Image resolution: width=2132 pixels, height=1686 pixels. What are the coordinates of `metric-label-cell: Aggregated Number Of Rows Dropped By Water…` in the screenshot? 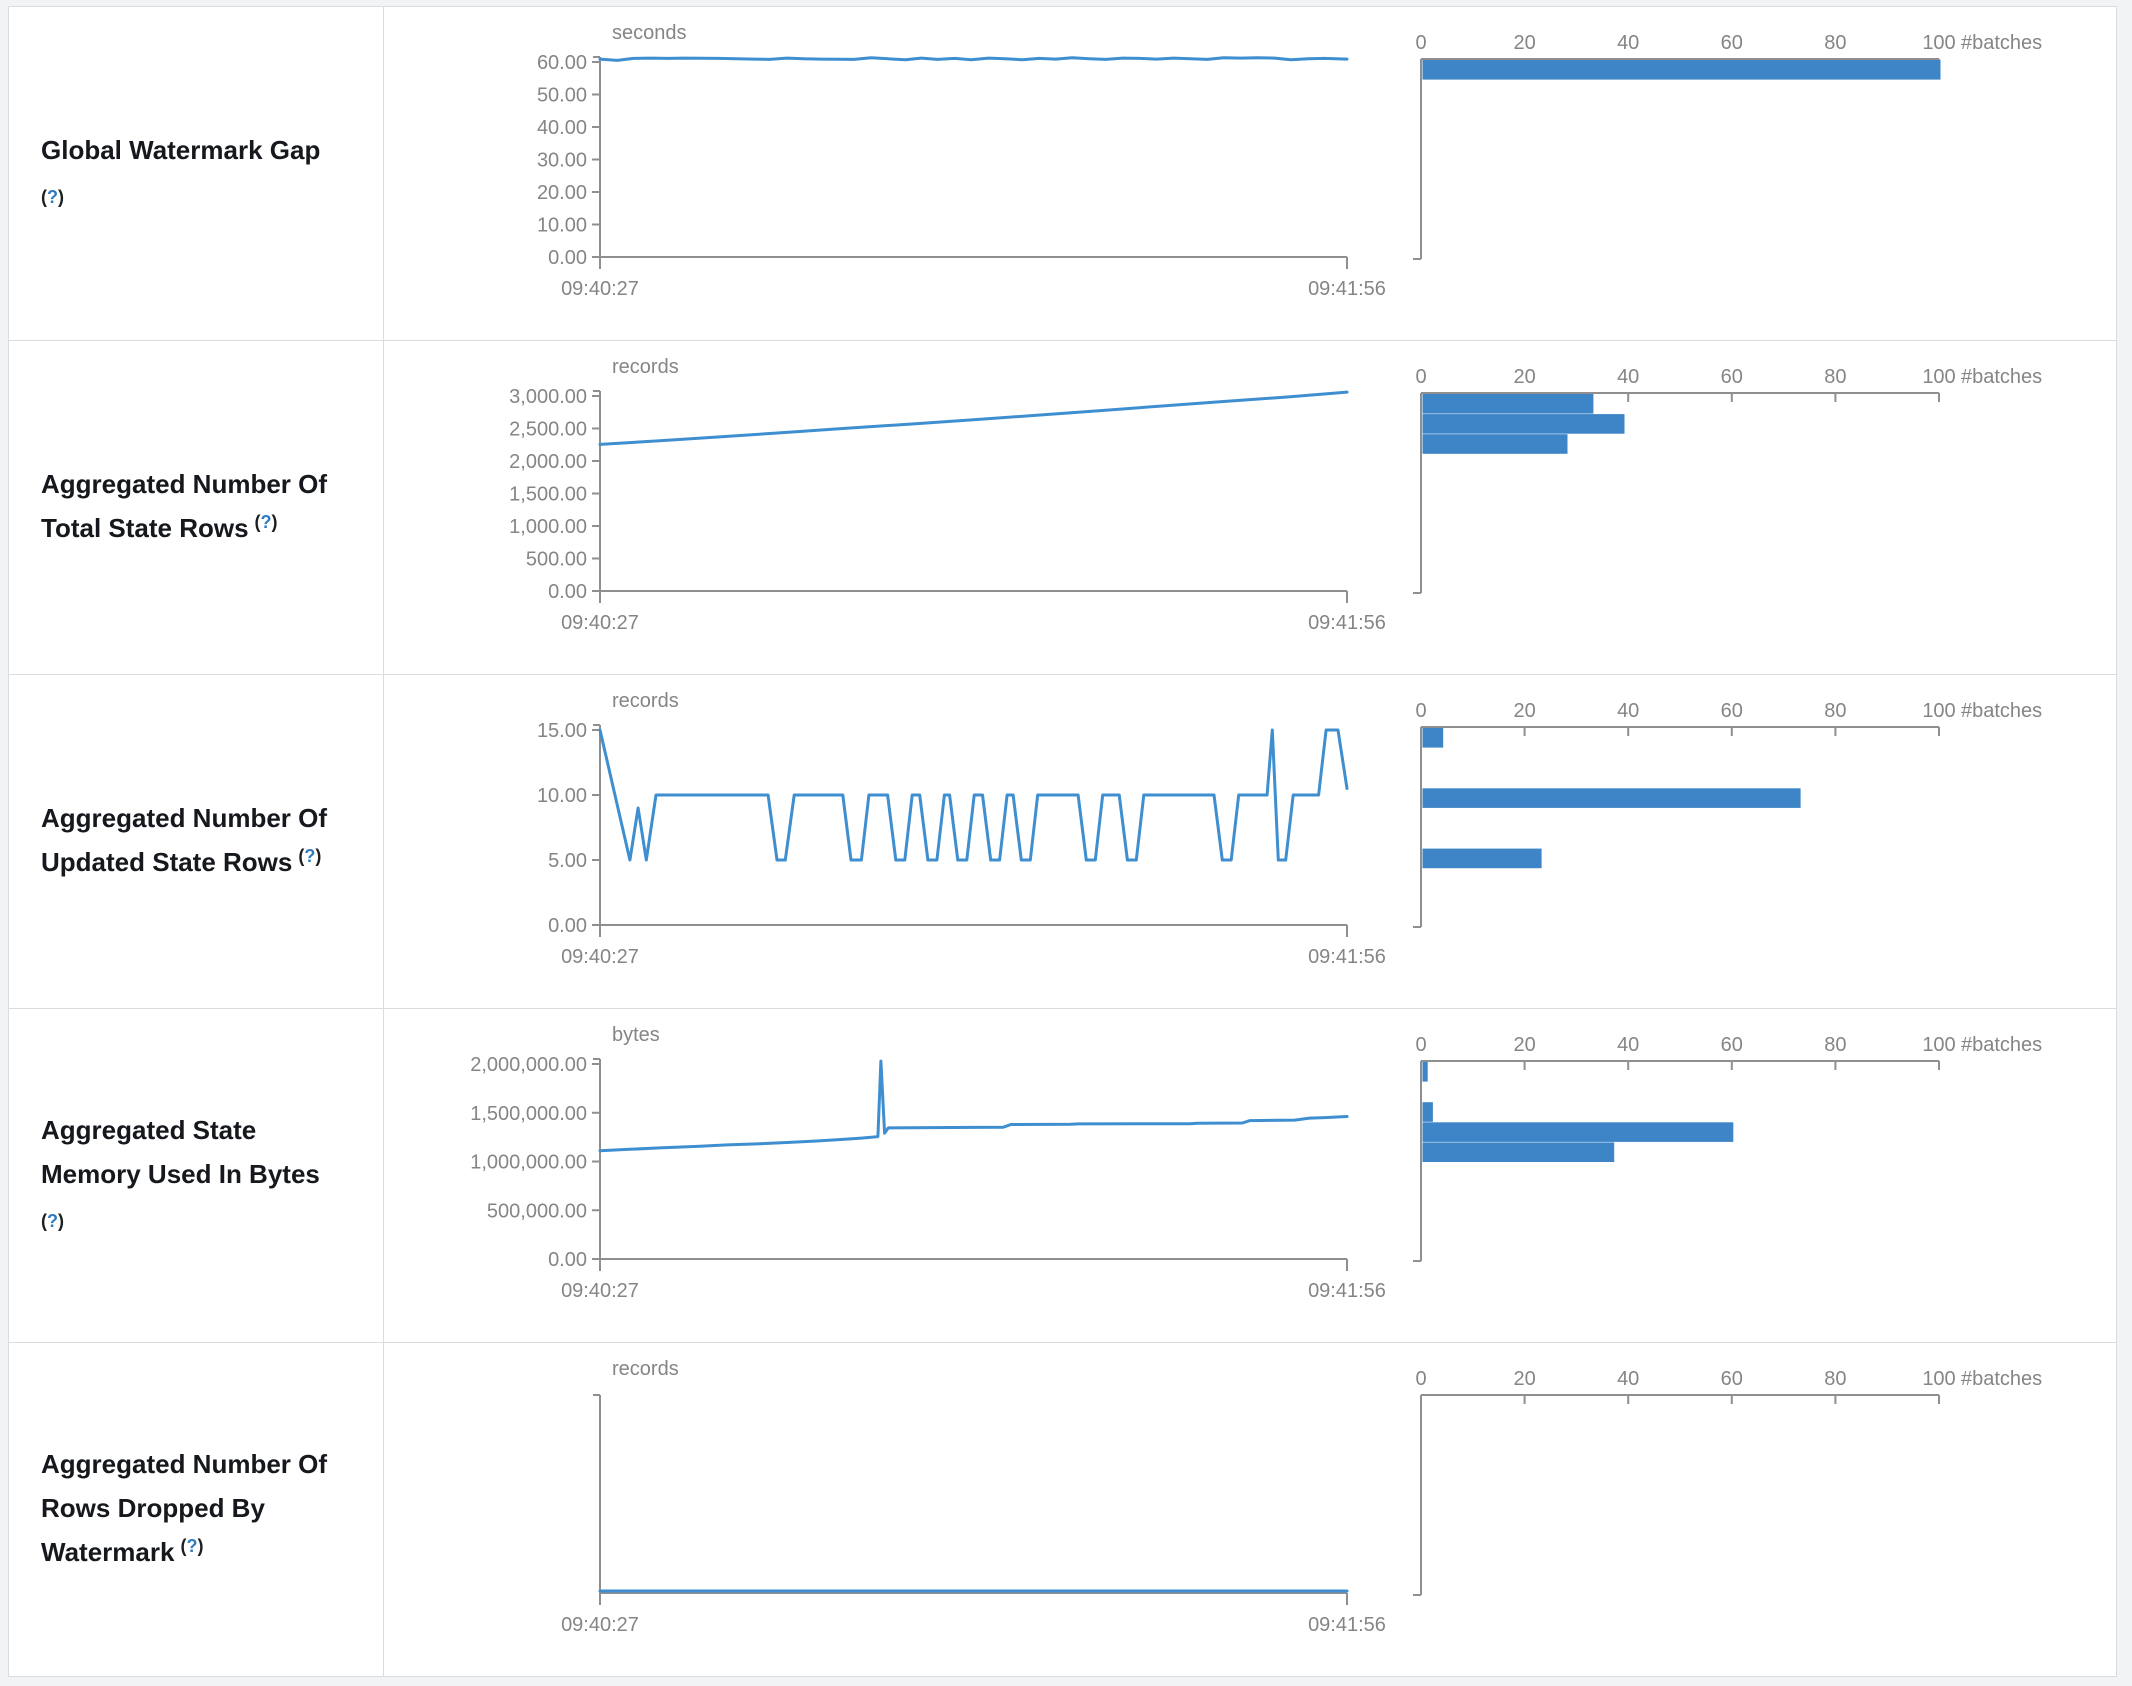 It's located at (196, 1509).